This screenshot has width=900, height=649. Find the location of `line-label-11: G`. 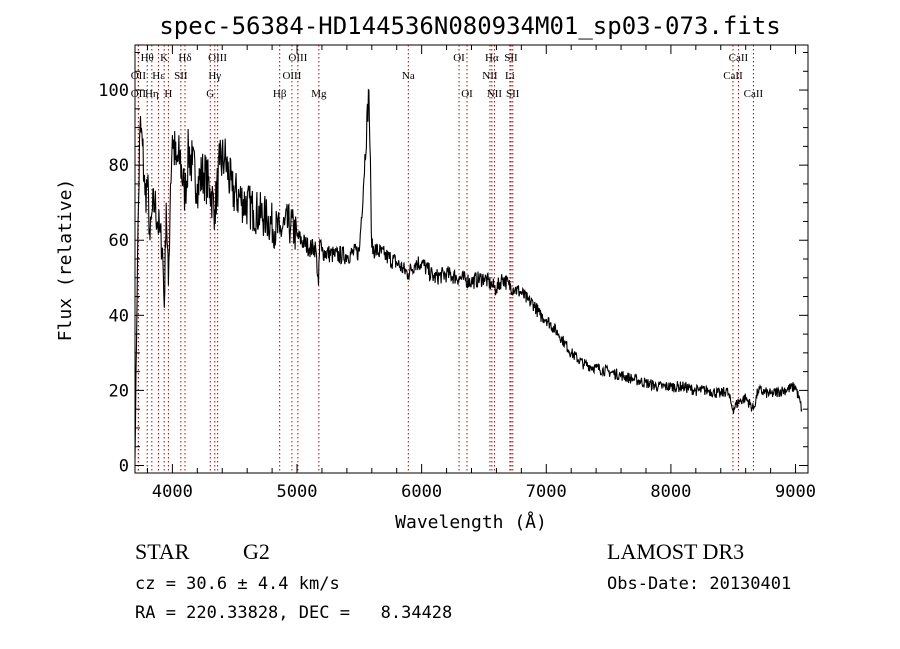

line-label-11: G is located at coordinates (210, 94).